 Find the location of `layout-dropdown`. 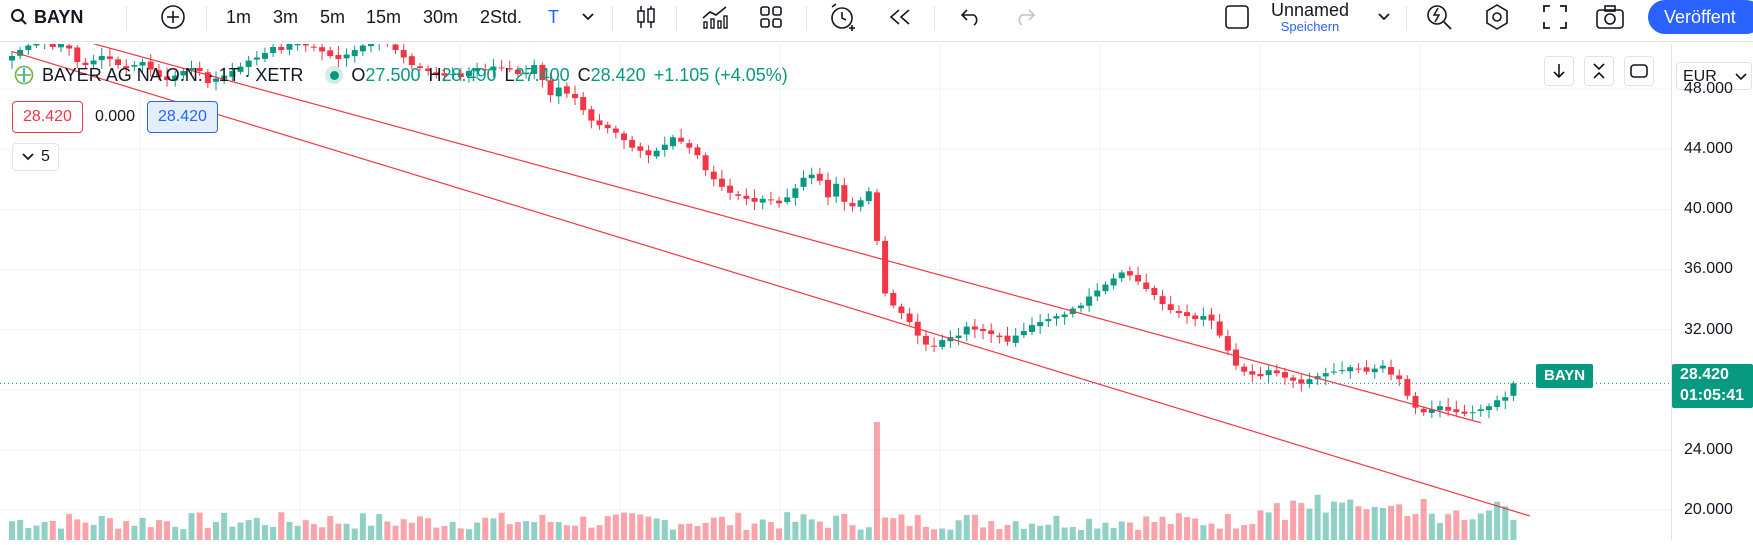

layout-dropdown is located at coordinates (1384, 17).